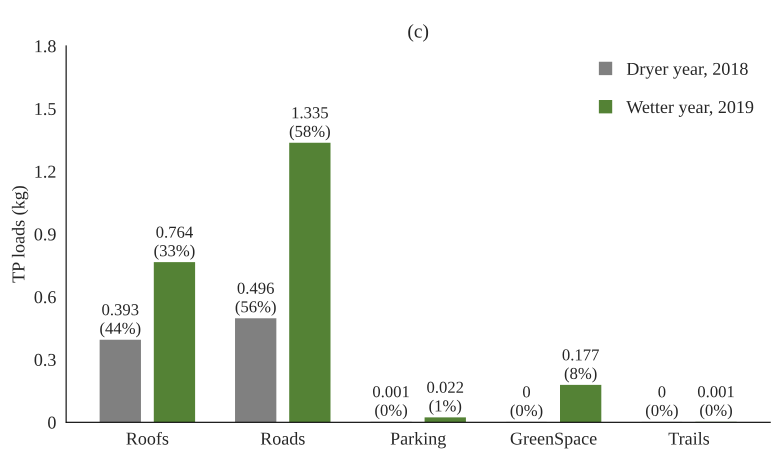 The image size is (778, 459). I want to click on y-tick-label: 1.5, so click(45, 109).